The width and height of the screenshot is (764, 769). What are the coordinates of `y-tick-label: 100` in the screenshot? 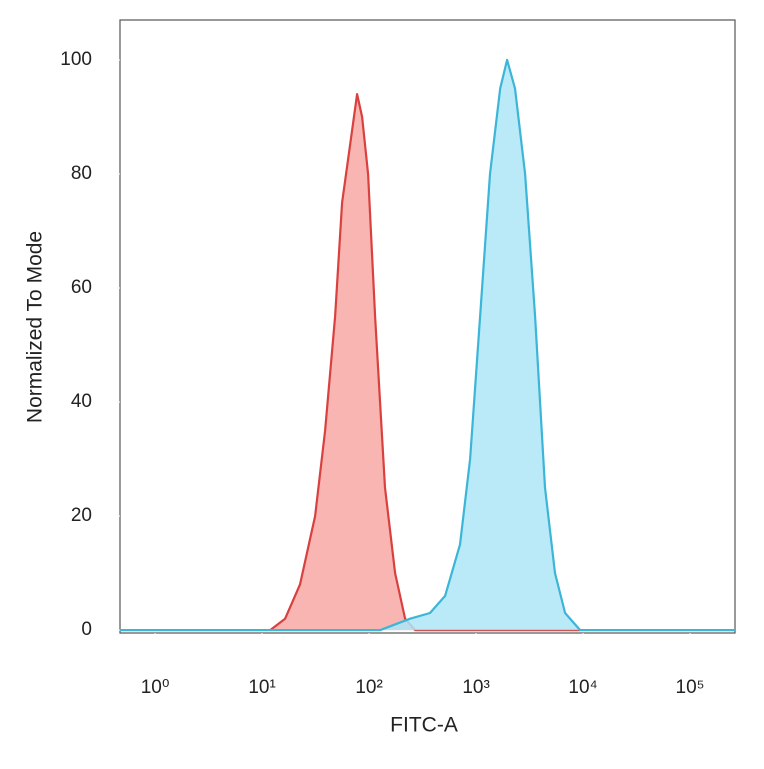 It's located at (76, 59).